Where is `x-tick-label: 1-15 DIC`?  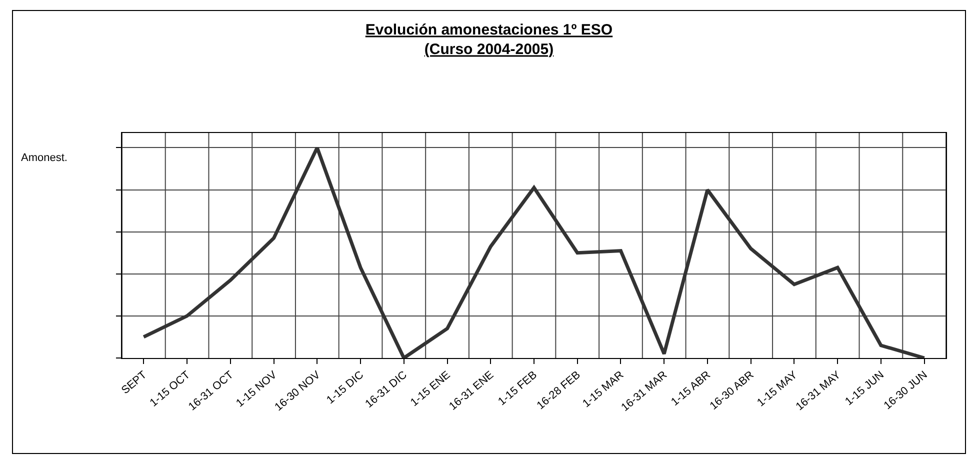
x-tick-label: 1-15 DIC is located at coordinates (345, 387).